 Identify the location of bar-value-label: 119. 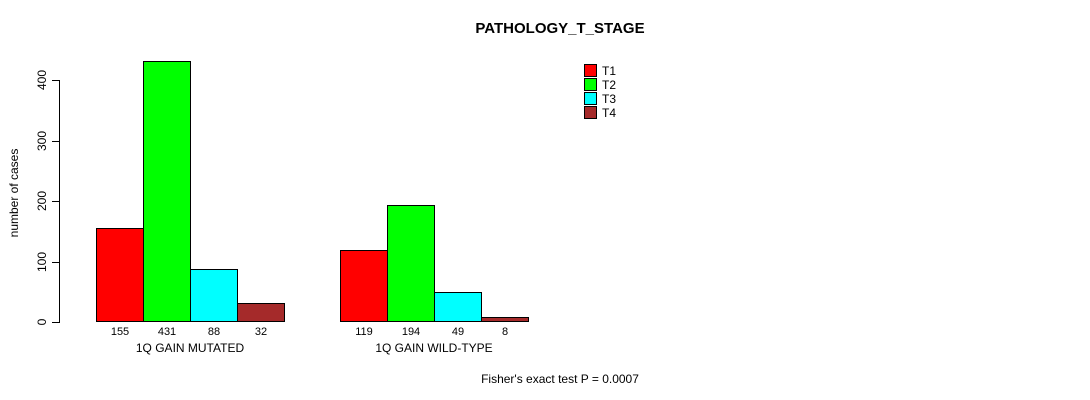
(364, 332).